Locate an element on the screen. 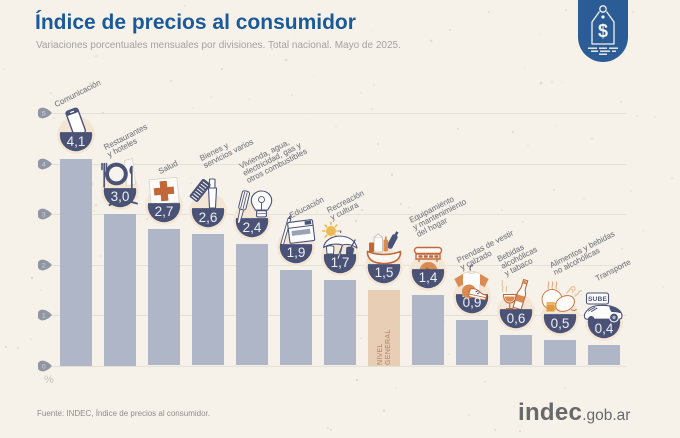  svg-text: 4 is located at coordinates (44, 164).